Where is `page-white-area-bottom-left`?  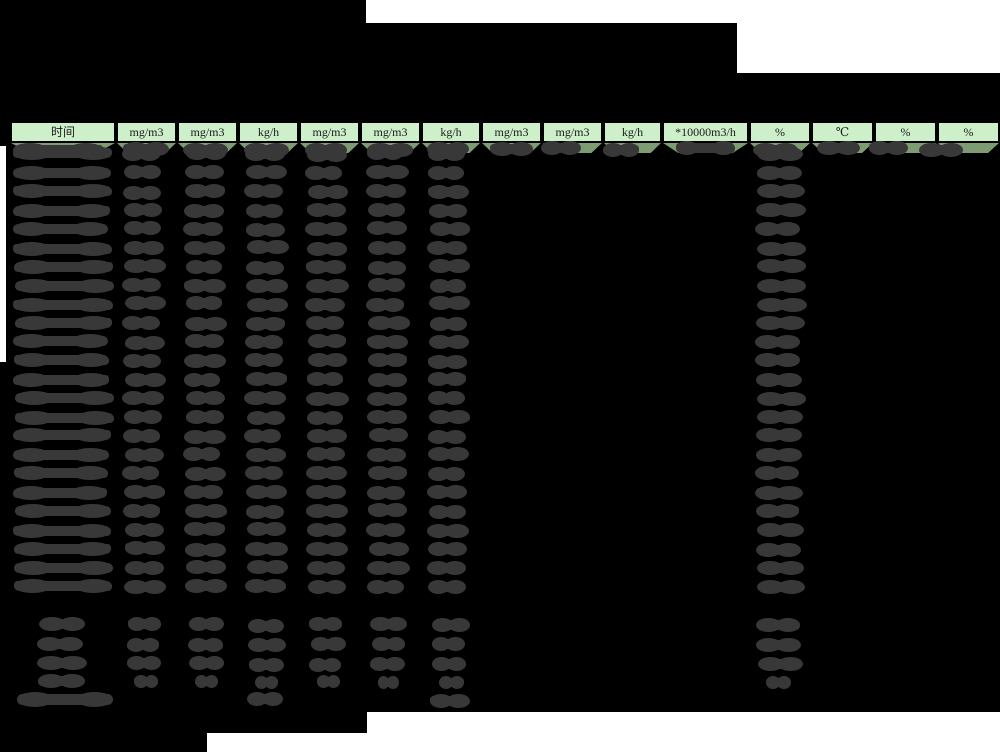 page-white-area-bottom-left is located at coordinates (287, 742).